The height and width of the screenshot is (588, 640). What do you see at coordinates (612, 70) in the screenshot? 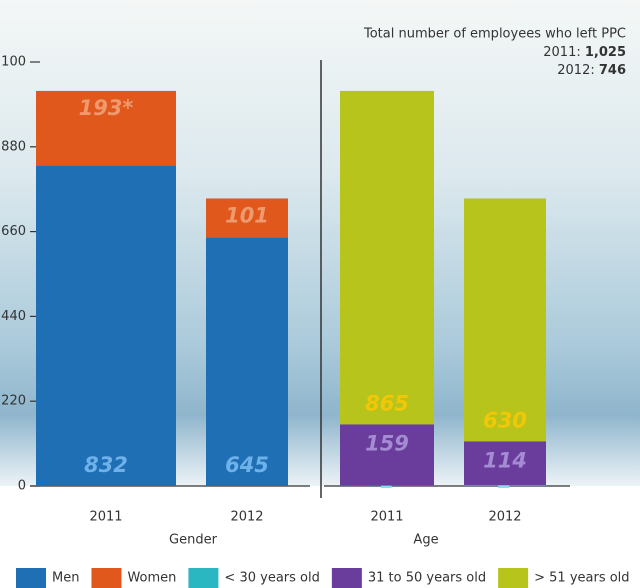
I see `annotation-value: 746` at bounding box center [612, 70].